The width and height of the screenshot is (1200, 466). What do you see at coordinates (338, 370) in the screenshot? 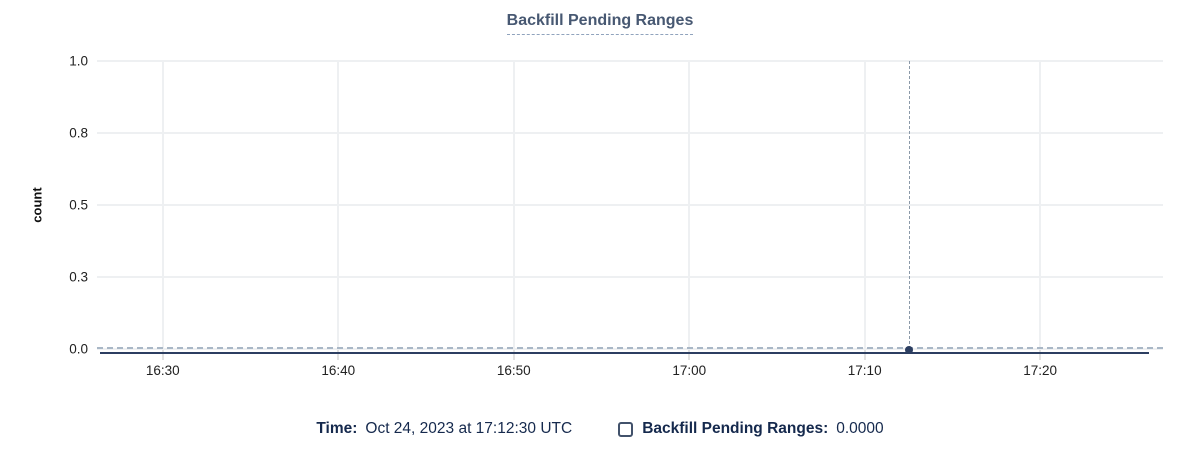
I see `x-tick-label: 16:40` at bounding box center [338, 370].